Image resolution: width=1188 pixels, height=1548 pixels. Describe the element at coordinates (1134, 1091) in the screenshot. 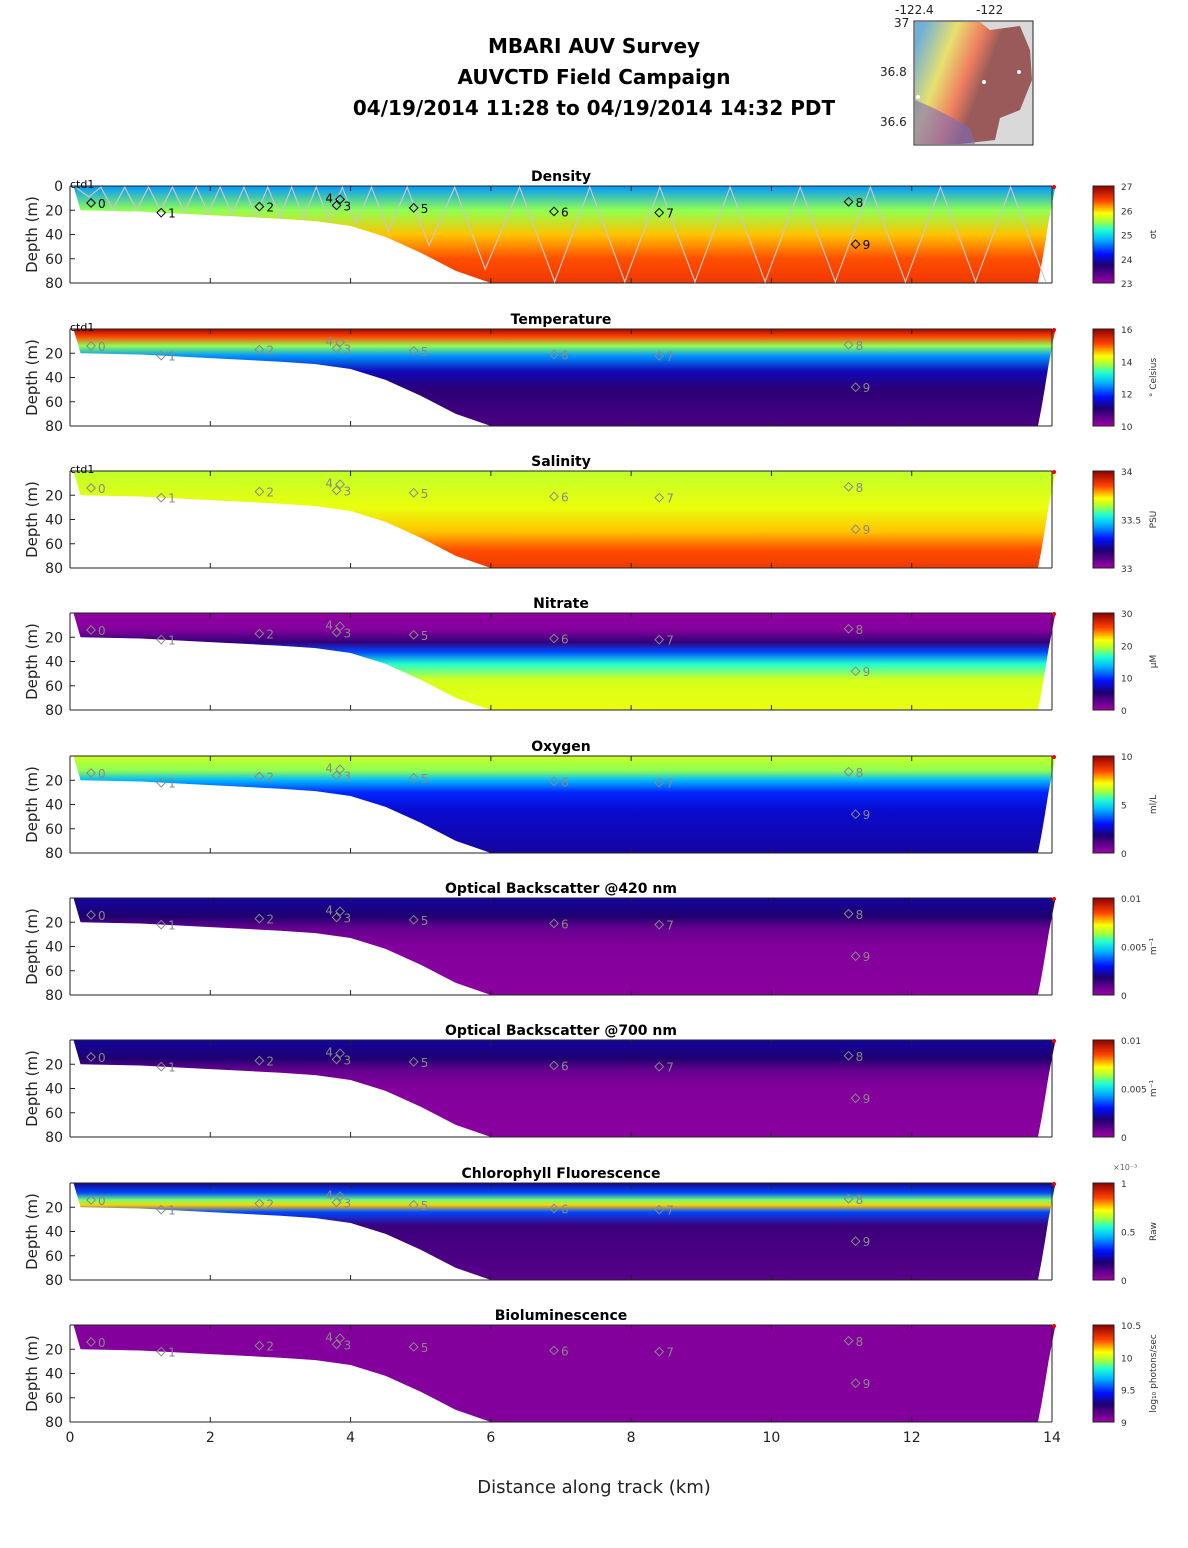

I see `colorbar-tick-label: 0.005` at that location.